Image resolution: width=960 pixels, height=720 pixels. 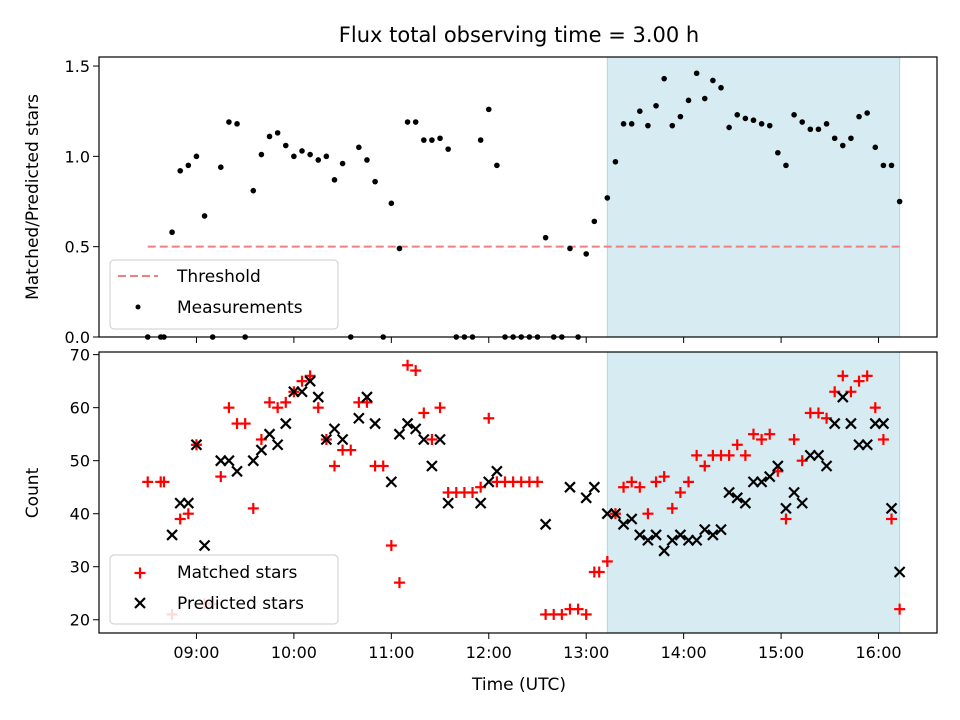 I want to click on legend-matched-swatch, so click(x=140, y=573).